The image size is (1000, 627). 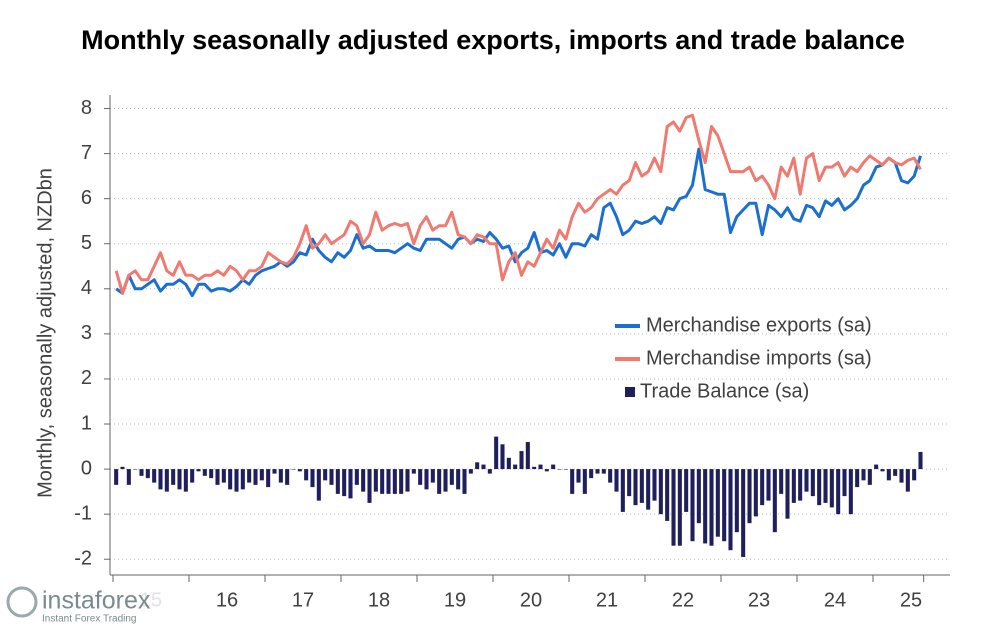 What do you see at coordinates (22, 602) in the screenshot?
I see `watermark-logo` at bounding box center [22, 602].